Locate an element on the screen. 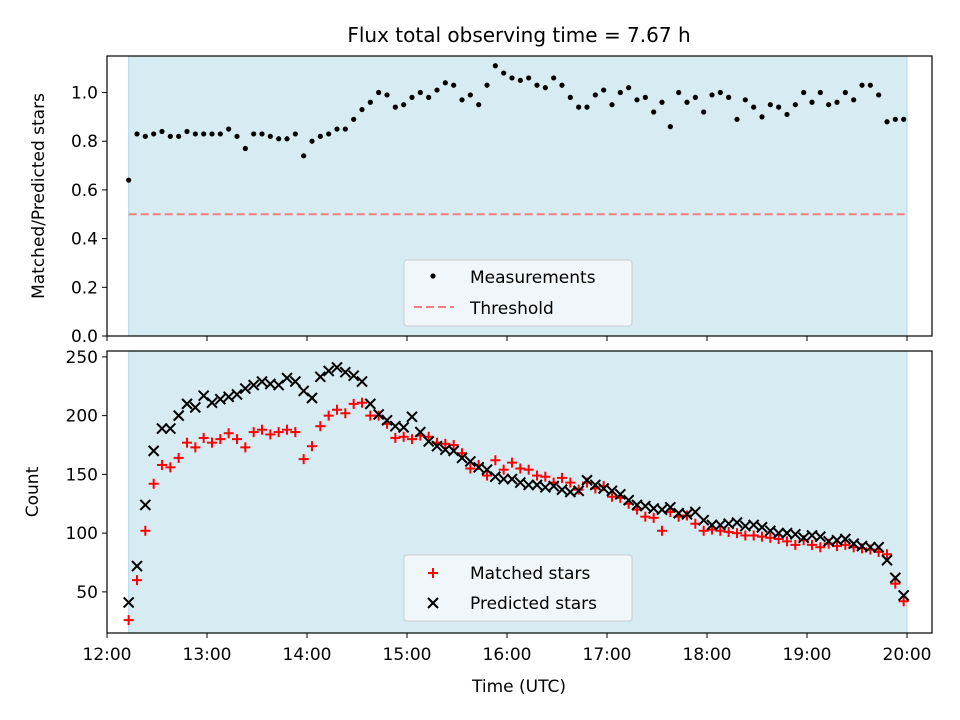 The height and width of the screenshot is (720, 960). top-legend: Measurements Threshold is located at coordinates (518, 293).